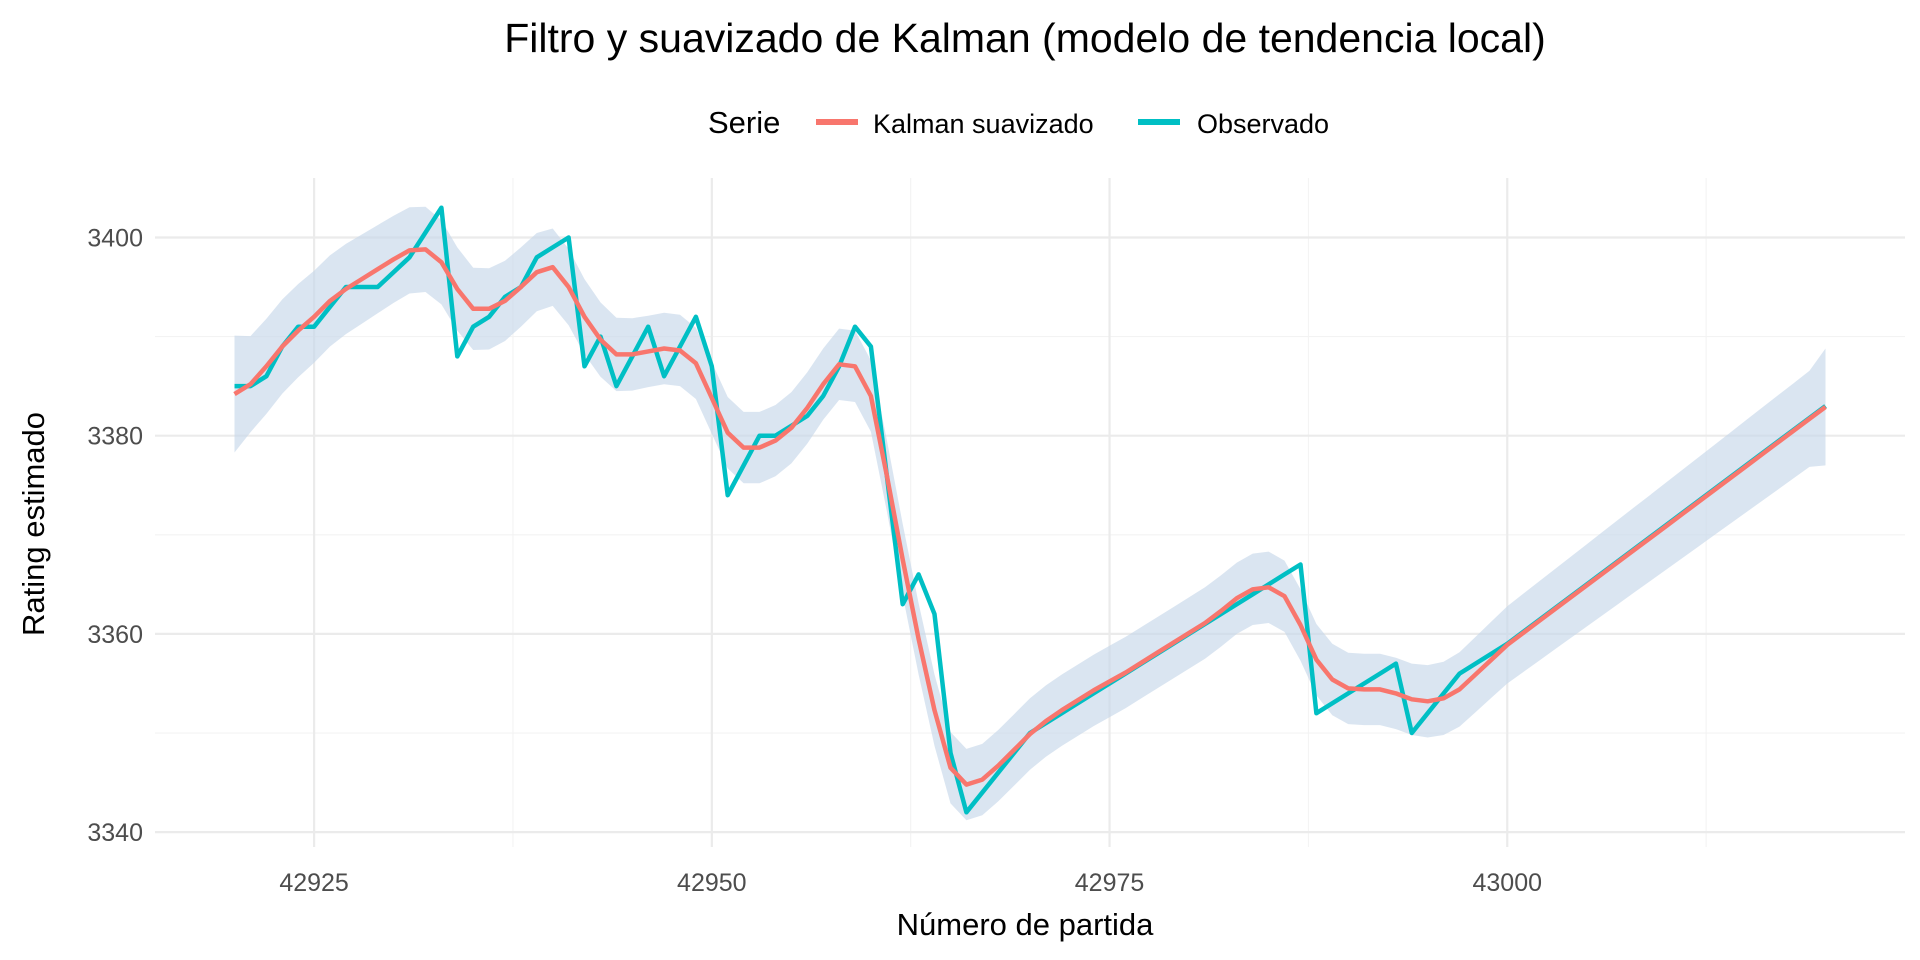 This screenshot has width=1920, height=960. I want to click on x-tick-label: 42925, so click(314, 883).